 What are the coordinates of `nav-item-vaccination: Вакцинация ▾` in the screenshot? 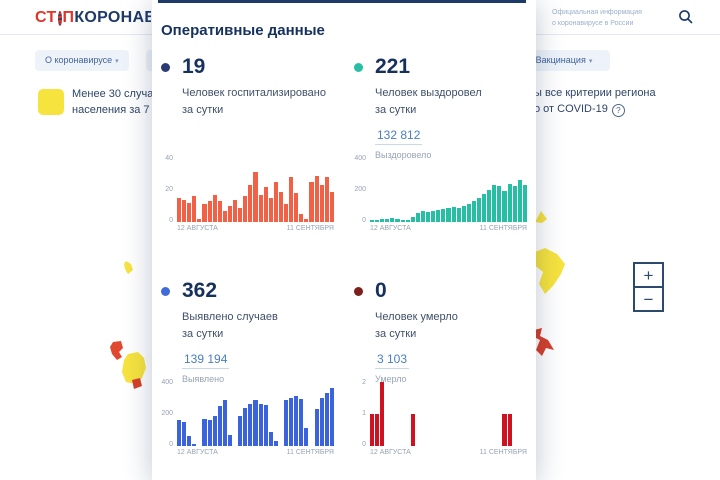 It's located at (564, 60).